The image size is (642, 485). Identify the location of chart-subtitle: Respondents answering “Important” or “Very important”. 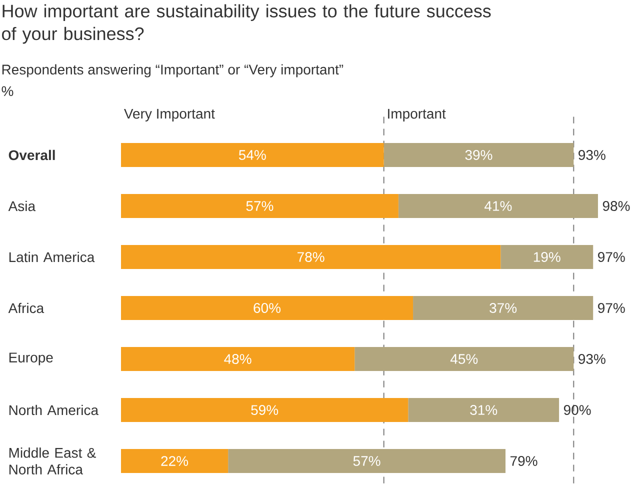
(173, 71).